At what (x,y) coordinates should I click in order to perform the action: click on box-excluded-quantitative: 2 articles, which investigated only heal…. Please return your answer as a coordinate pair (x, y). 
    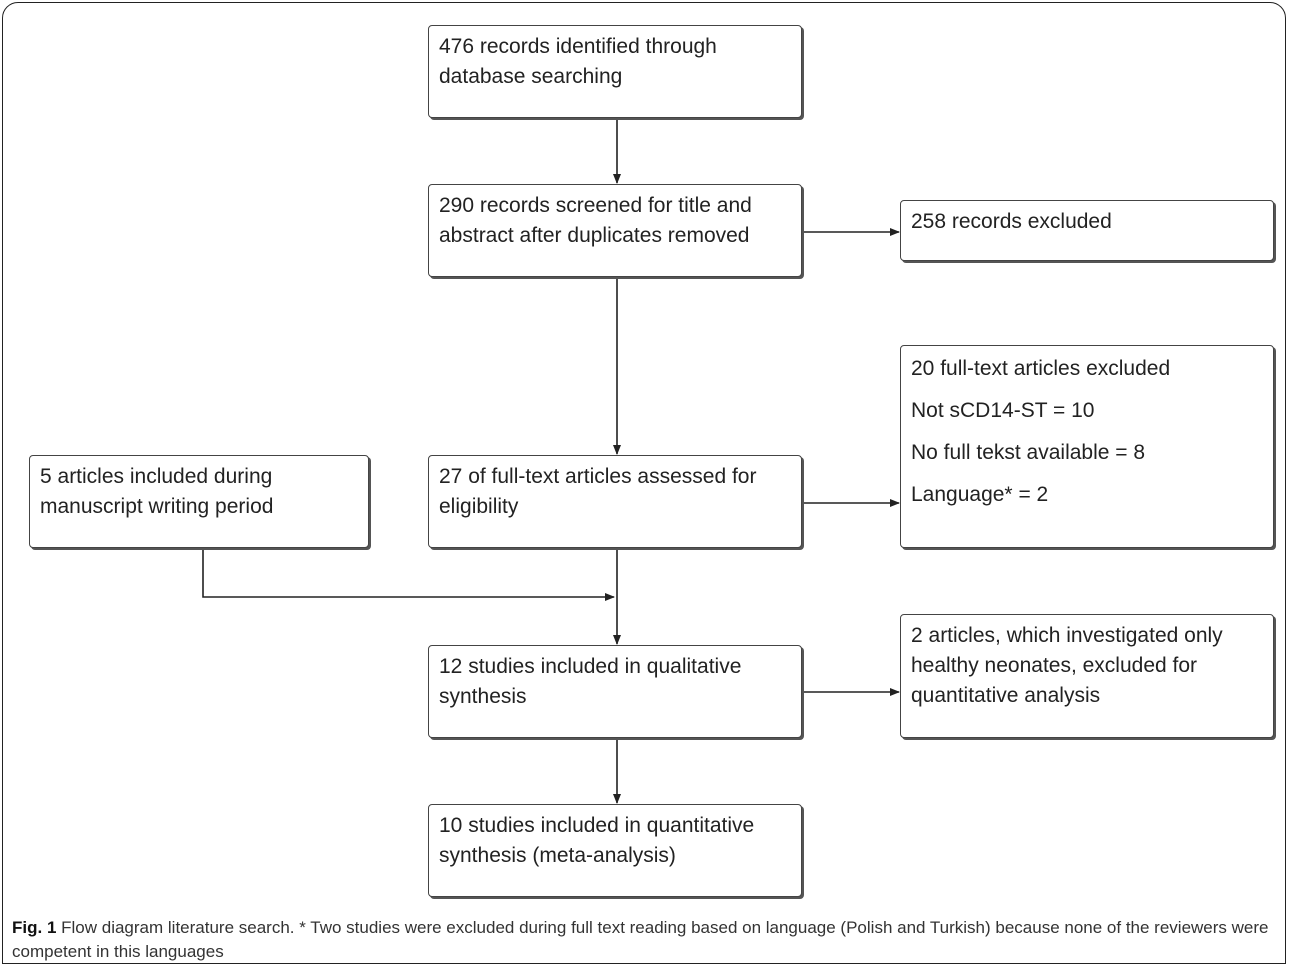
    Looking at the image, I should click on (1087, 676).